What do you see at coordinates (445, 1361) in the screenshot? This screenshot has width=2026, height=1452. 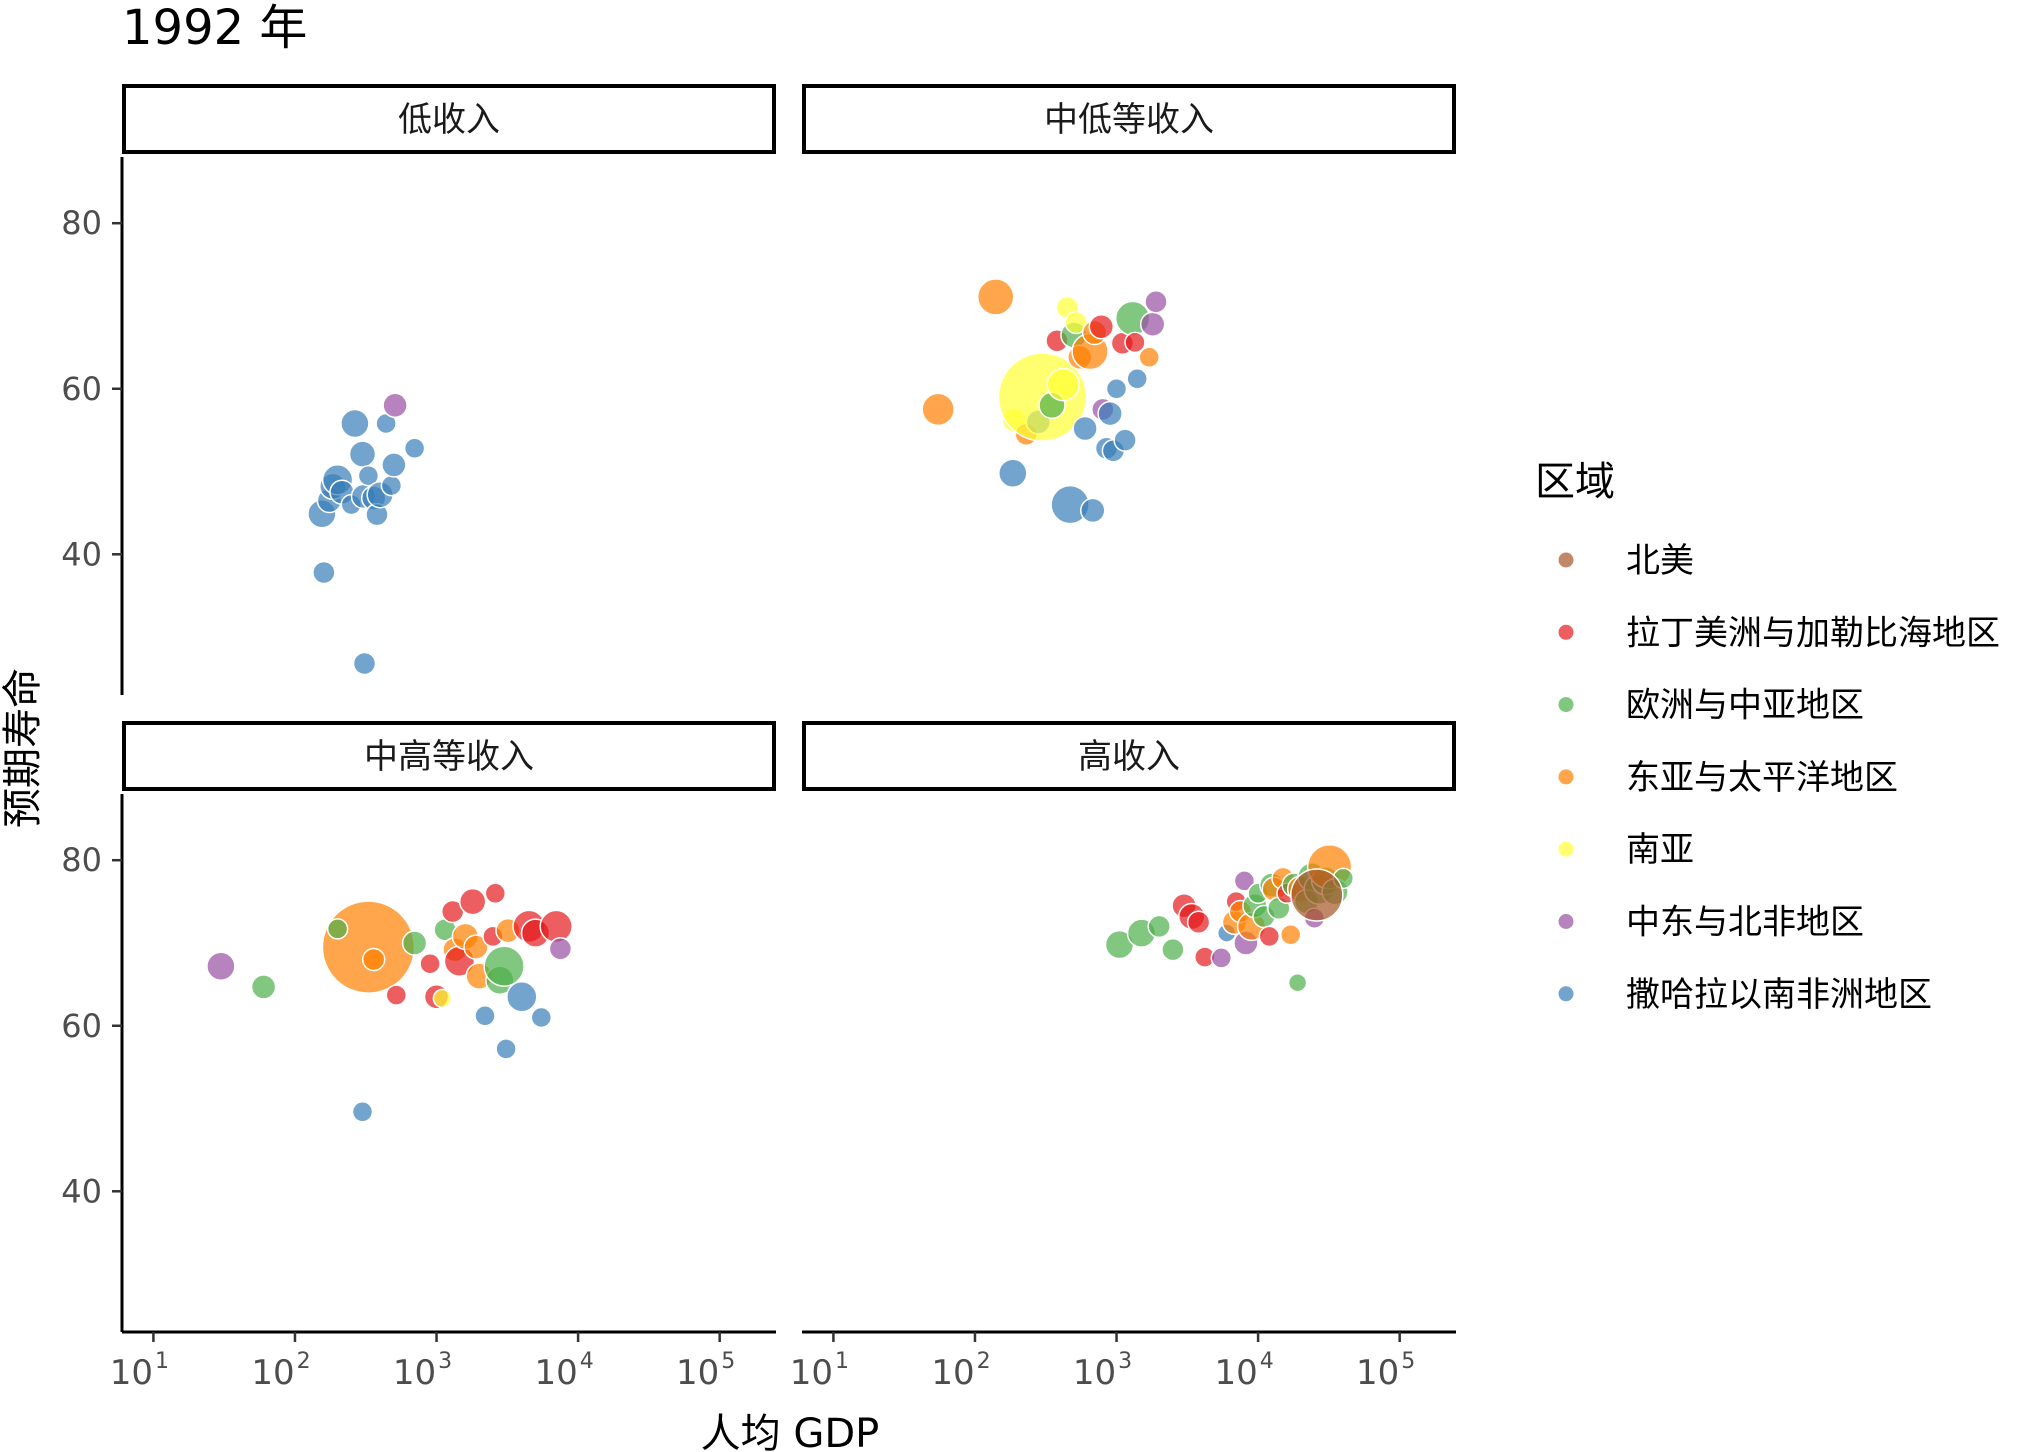 I see `x-tick-exponent: 3` at bounding box center [445, 1361].